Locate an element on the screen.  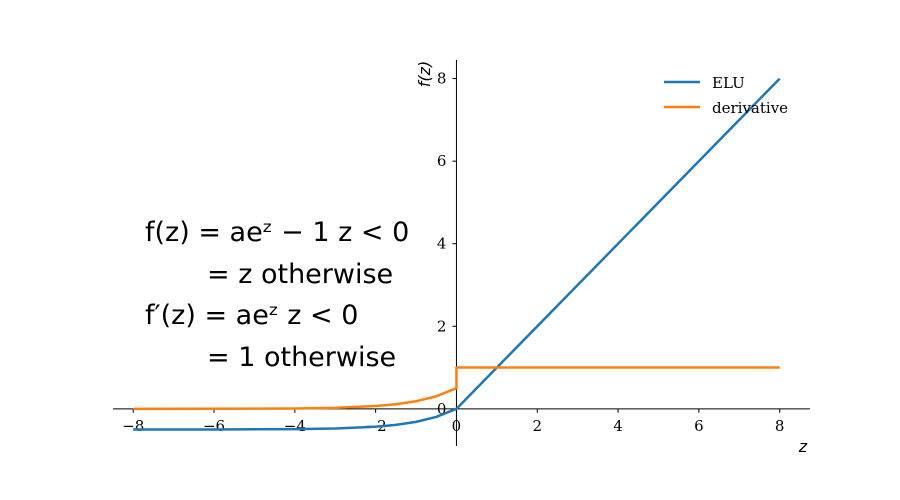
x-tick-label: −6 is located at coordinates (214, 426).